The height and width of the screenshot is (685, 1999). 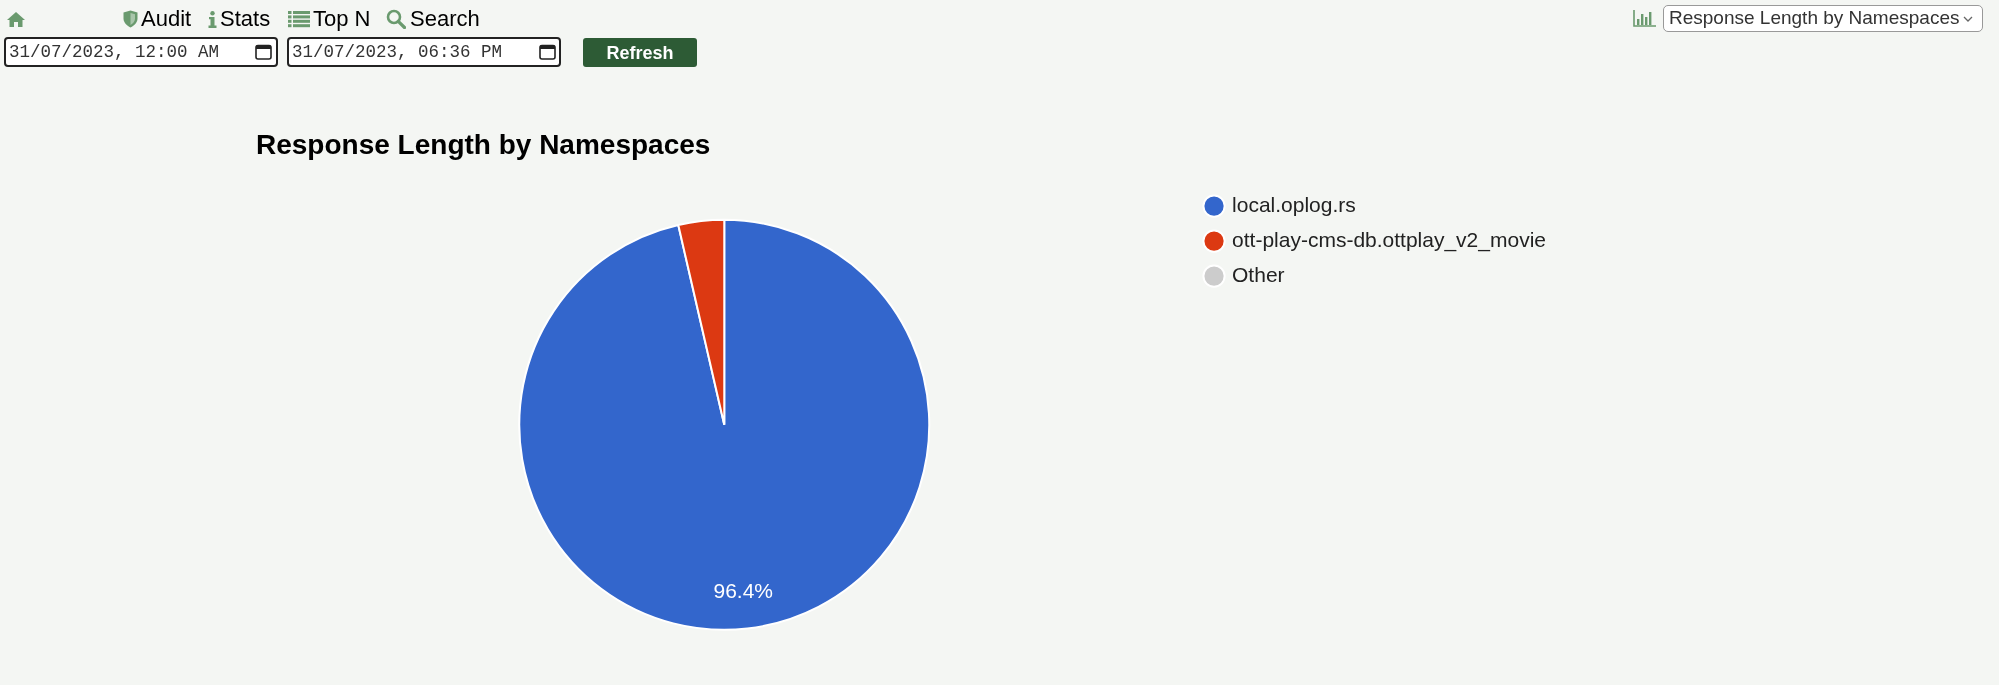 I want to click on legend-label: ott-play-cms-db.ottplay_v2_movie, so click(x=1389, y=239).